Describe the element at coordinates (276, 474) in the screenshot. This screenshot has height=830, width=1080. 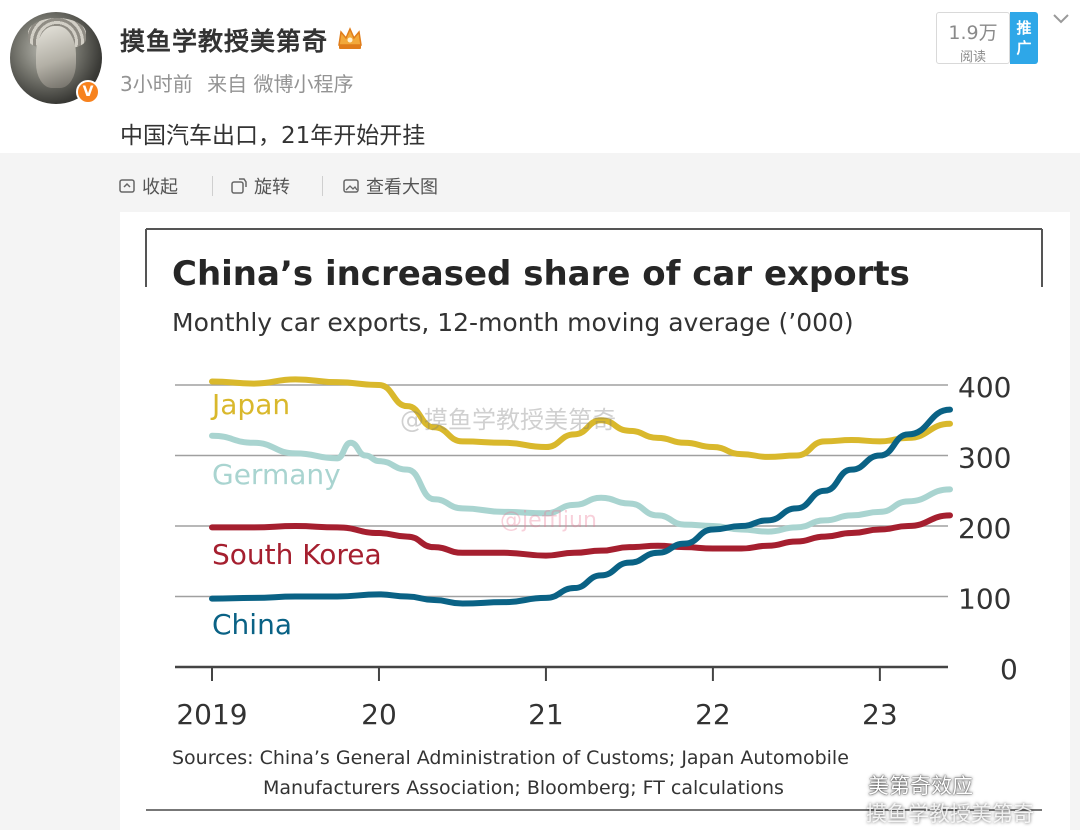
I see `line-label-germany: Germany` at that location.